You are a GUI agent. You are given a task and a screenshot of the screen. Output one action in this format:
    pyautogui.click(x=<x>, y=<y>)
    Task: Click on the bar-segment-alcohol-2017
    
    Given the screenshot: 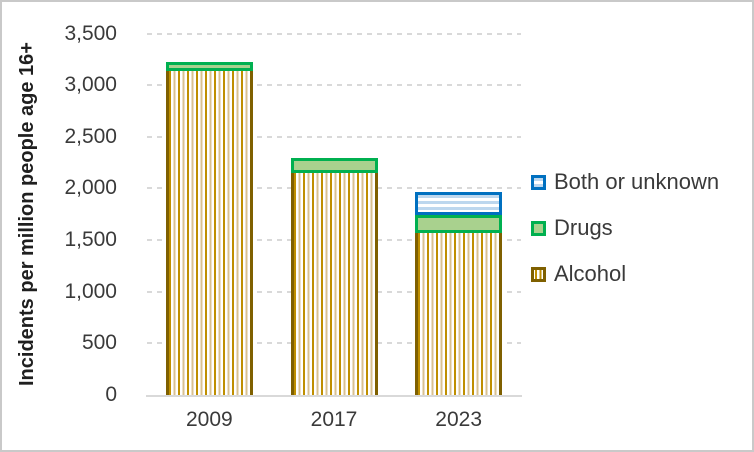 What is the action you would take?
    pyautogui.click(x=334, y=283)
    